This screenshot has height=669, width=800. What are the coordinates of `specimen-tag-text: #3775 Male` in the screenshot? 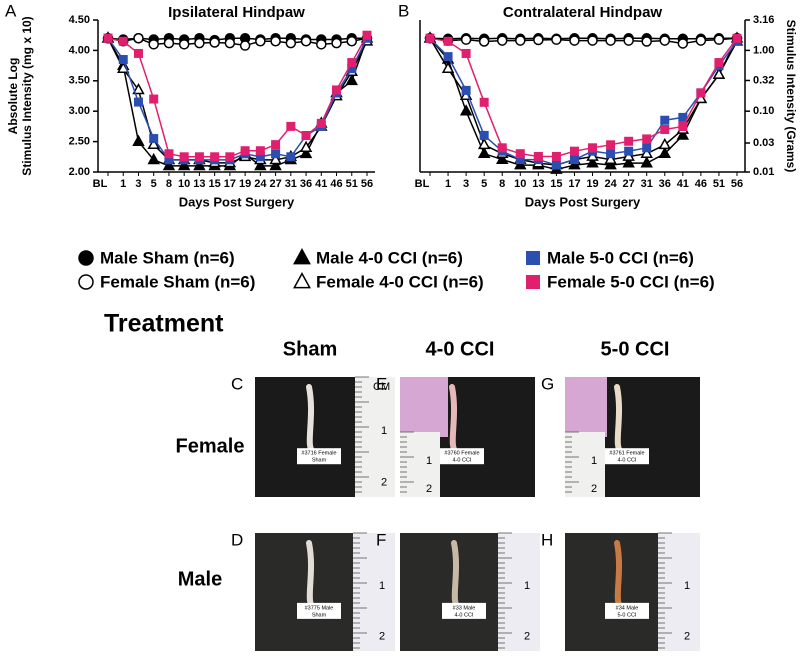 It's located at (319, 608).